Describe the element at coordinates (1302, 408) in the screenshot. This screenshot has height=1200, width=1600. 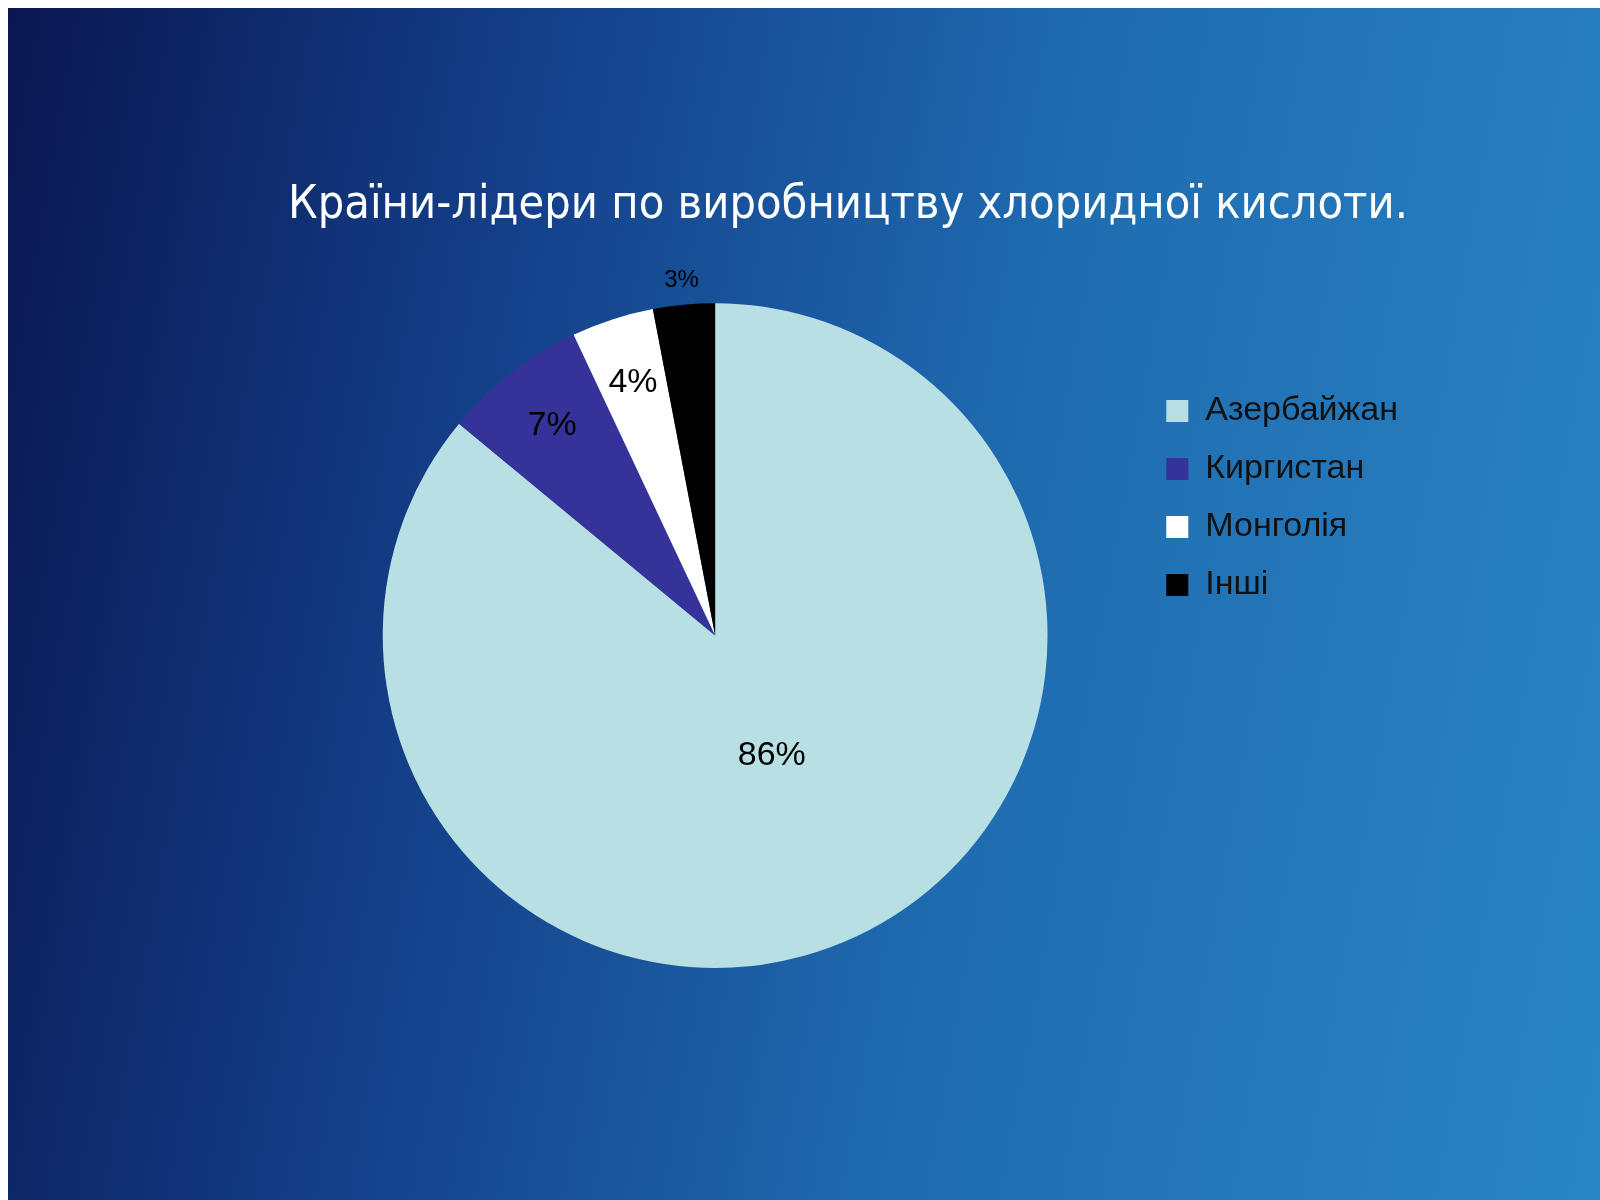
I see `legend-label: Азербайжан` at that location.